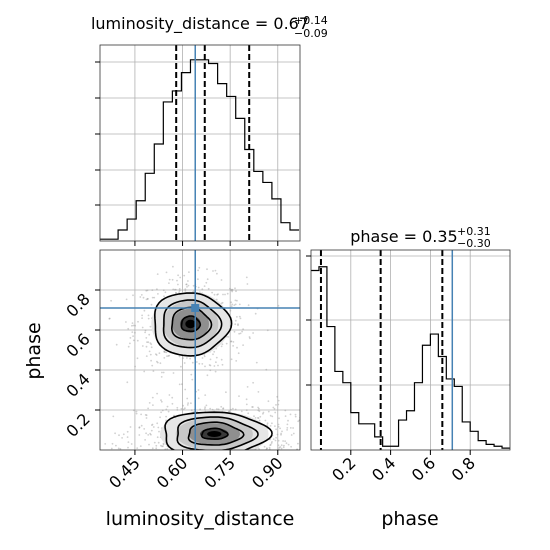 This screenshot has height=550, width=550. I want to click on phase-x-tick-label: 0.6, so click(423, 468).